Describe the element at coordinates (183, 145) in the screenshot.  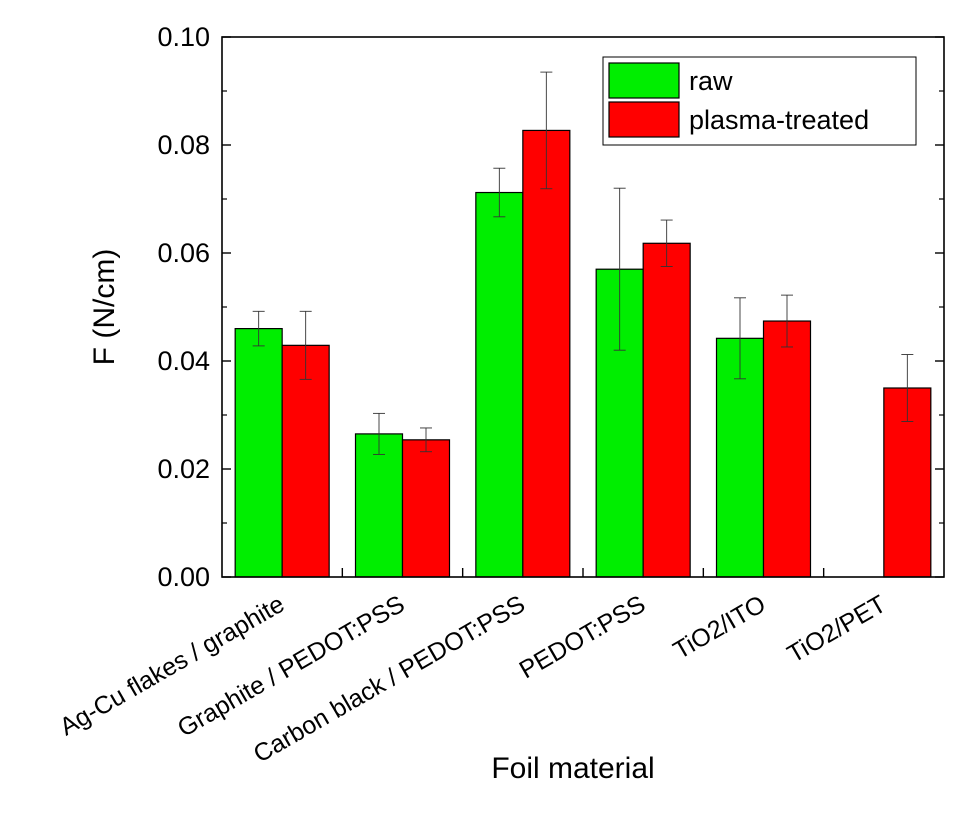
I see `y-tick-label: 0.08` at that location.